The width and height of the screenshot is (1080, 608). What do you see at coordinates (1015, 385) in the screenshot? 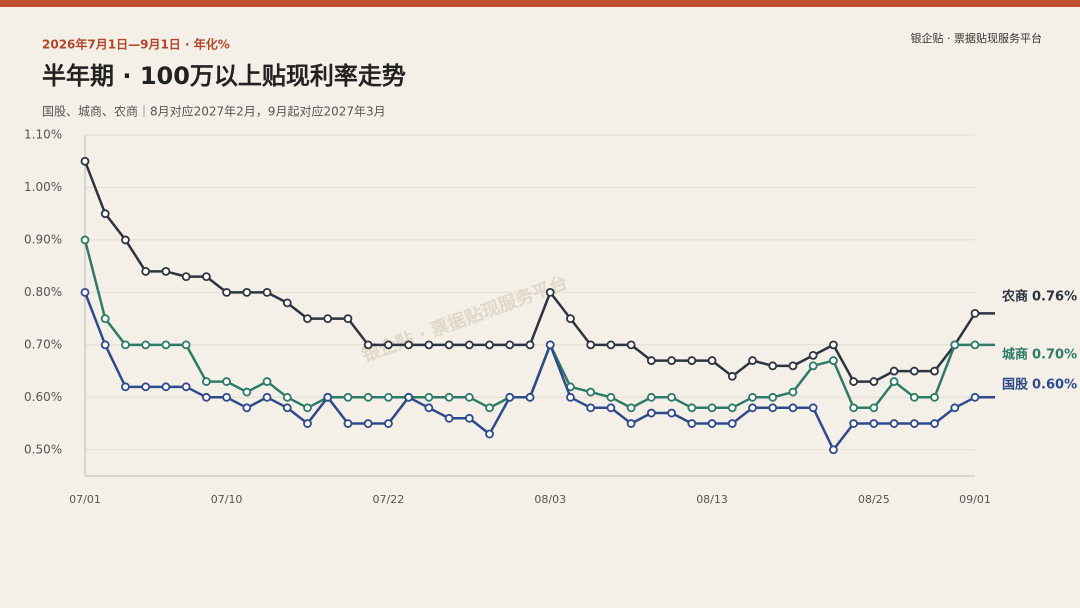
I see `legend-name: 国股` at bounding box center [1015, 385].